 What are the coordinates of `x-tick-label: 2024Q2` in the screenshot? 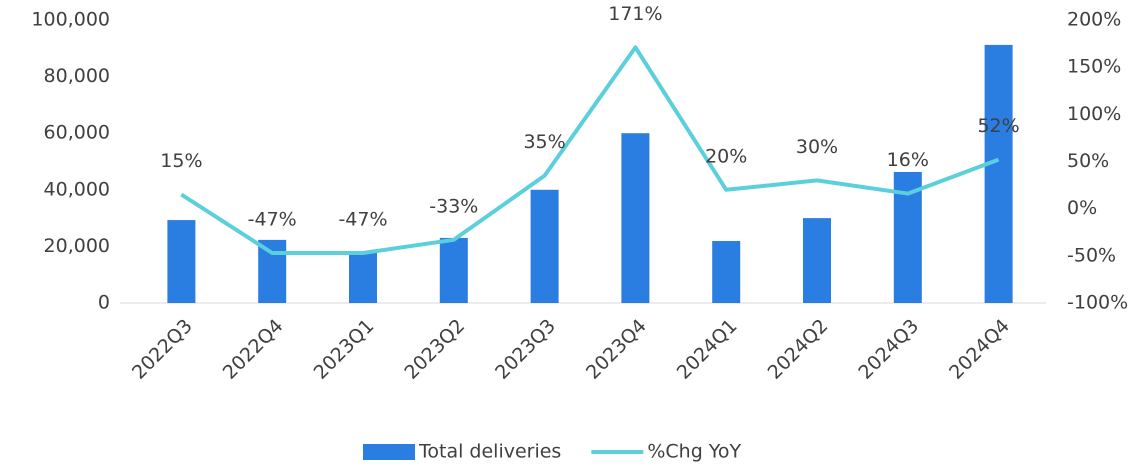 It's located at (798, 349).